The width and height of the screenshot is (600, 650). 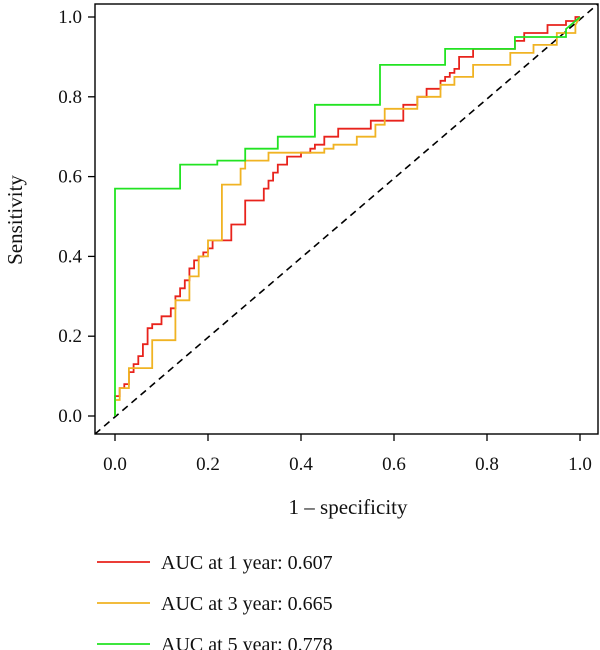 I want to click on legend-label-3: AUC at 5 year: 0.778, so click(x=247, y=642).